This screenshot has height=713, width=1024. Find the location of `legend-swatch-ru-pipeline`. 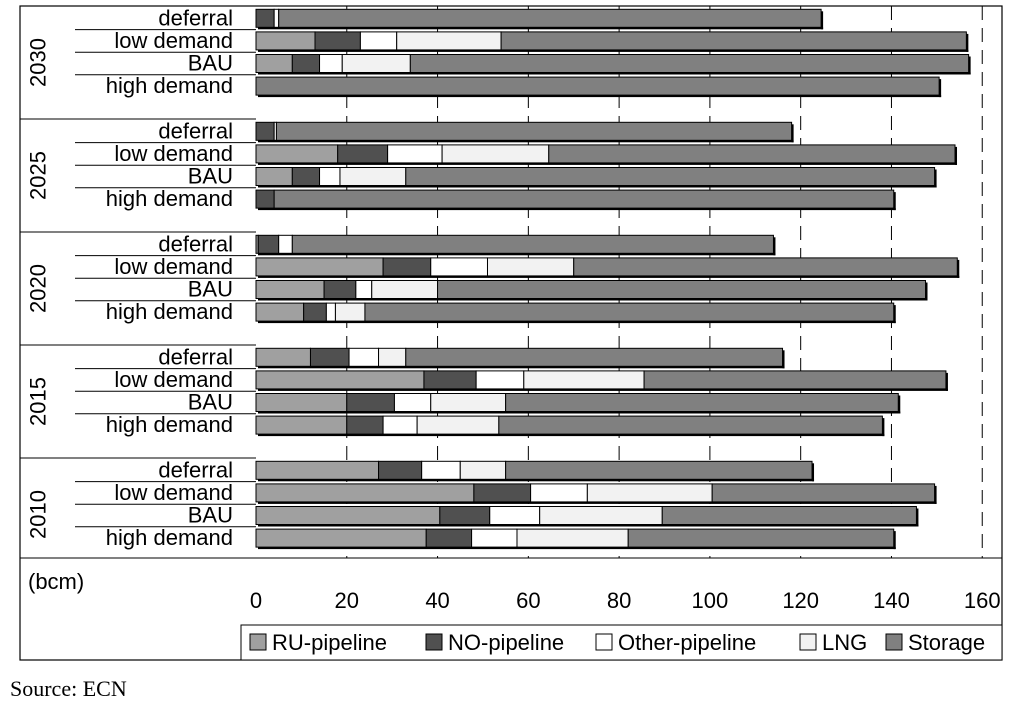

legend-swatch-ru-pipeline is located at coordinates (258, 642).